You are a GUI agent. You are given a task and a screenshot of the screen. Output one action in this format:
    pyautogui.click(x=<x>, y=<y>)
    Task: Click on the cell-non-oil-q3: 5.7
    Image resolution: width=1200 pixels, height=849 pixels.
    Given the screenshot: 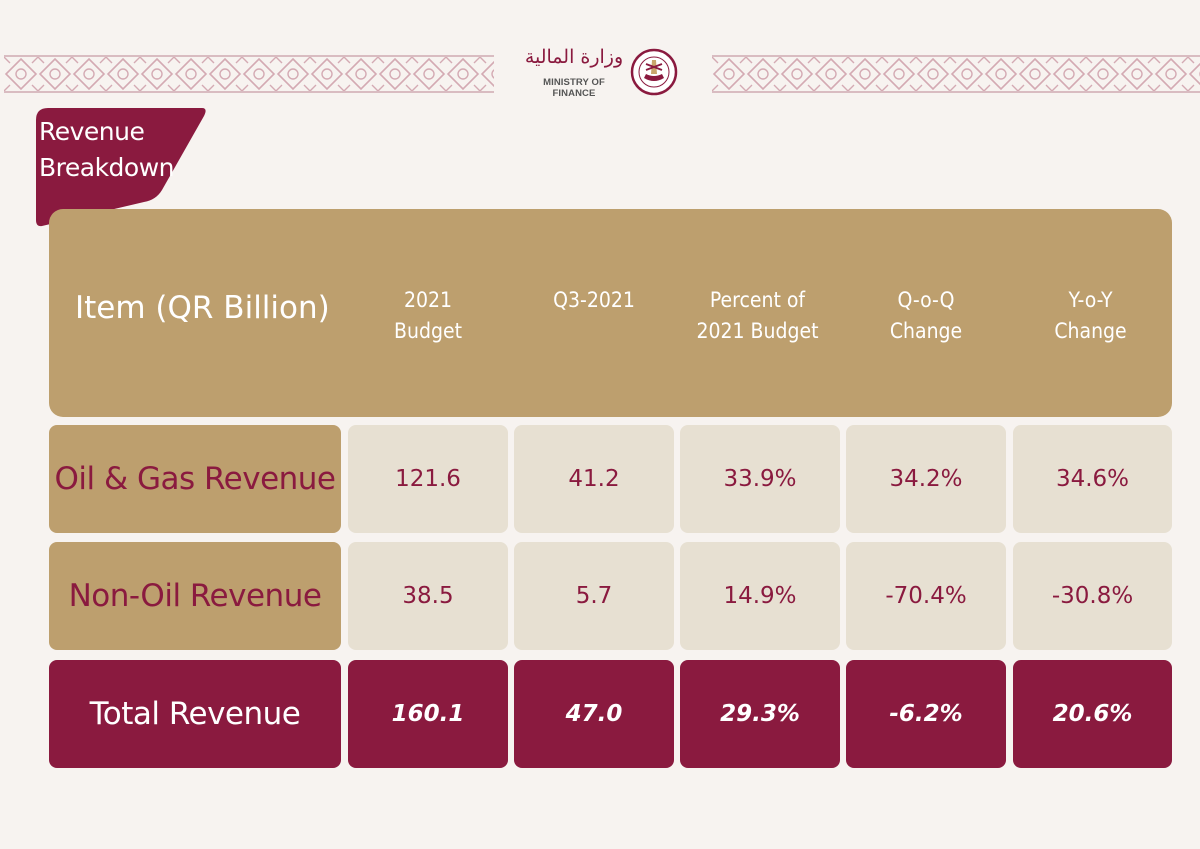 What is the action you would take?
    pyautogui.click(x=594, y=596)
    